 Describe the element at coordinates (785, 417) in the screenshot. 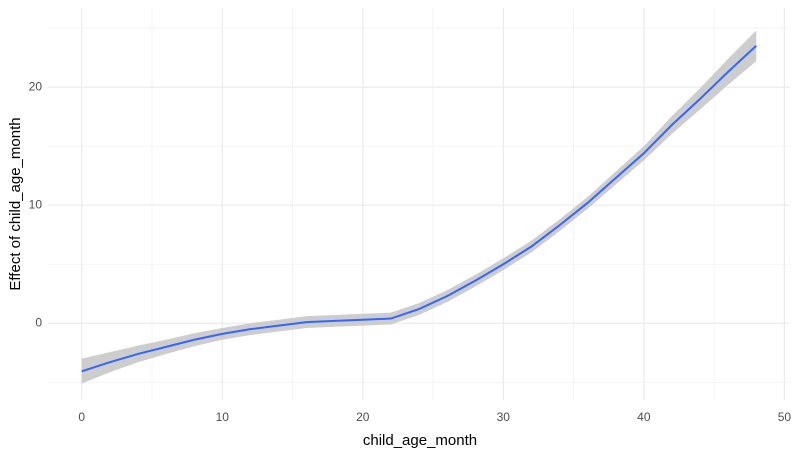

I see `x-tick-label: 50` at that location.